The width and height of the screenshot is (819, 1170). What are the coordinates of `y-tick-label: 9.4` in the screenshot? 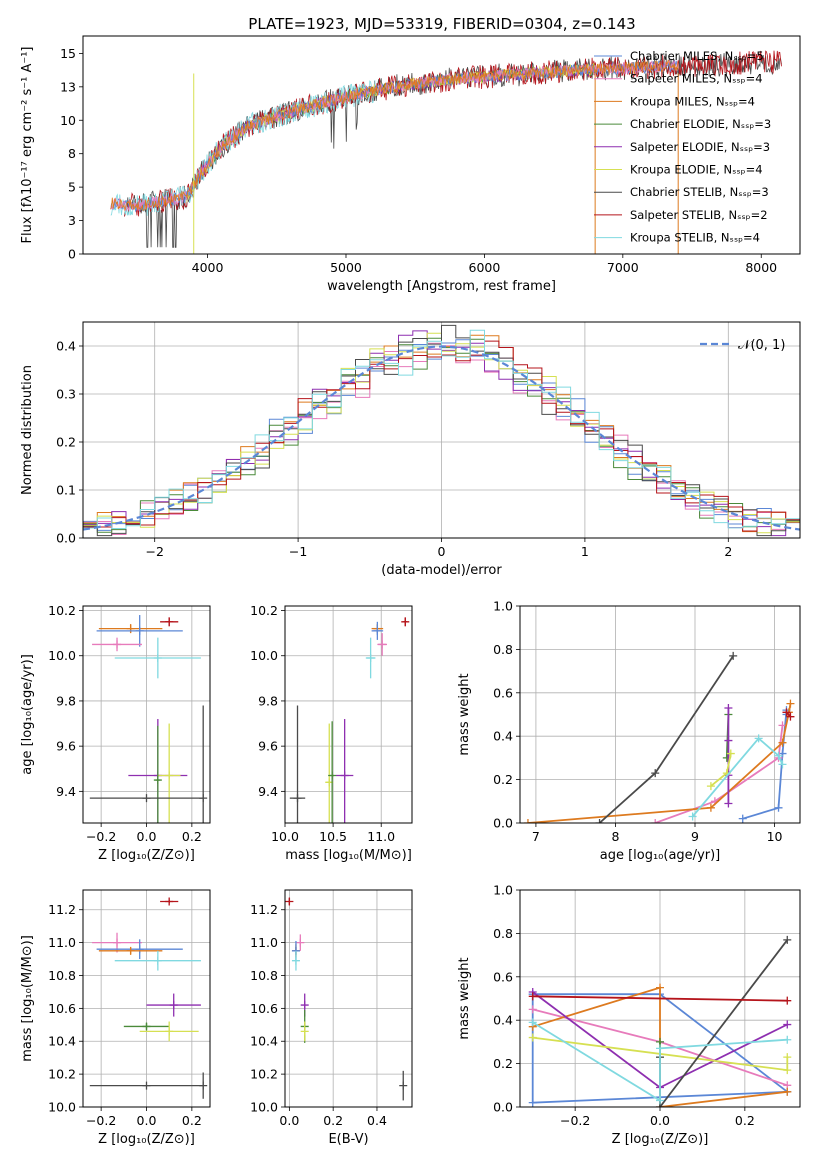 It's located at (268, 791).